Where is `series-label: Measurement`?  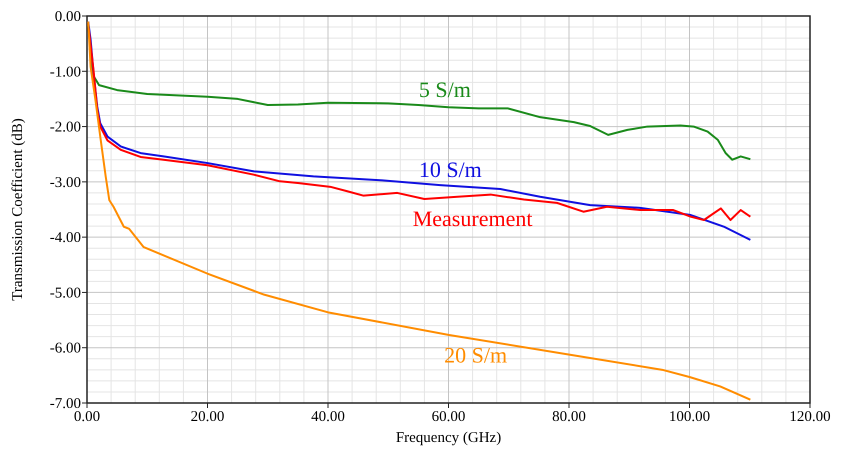
series-label: Measurement is located at coordinates (472, 218).